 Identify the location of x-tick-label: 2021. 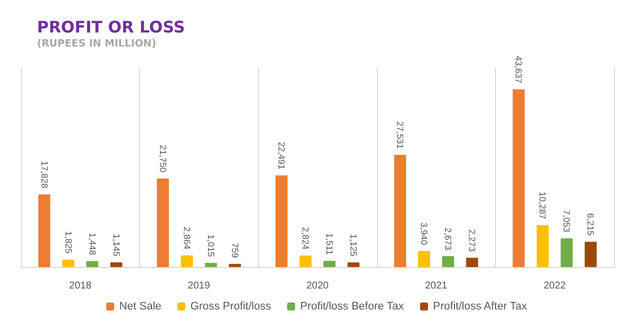
(436, 286).